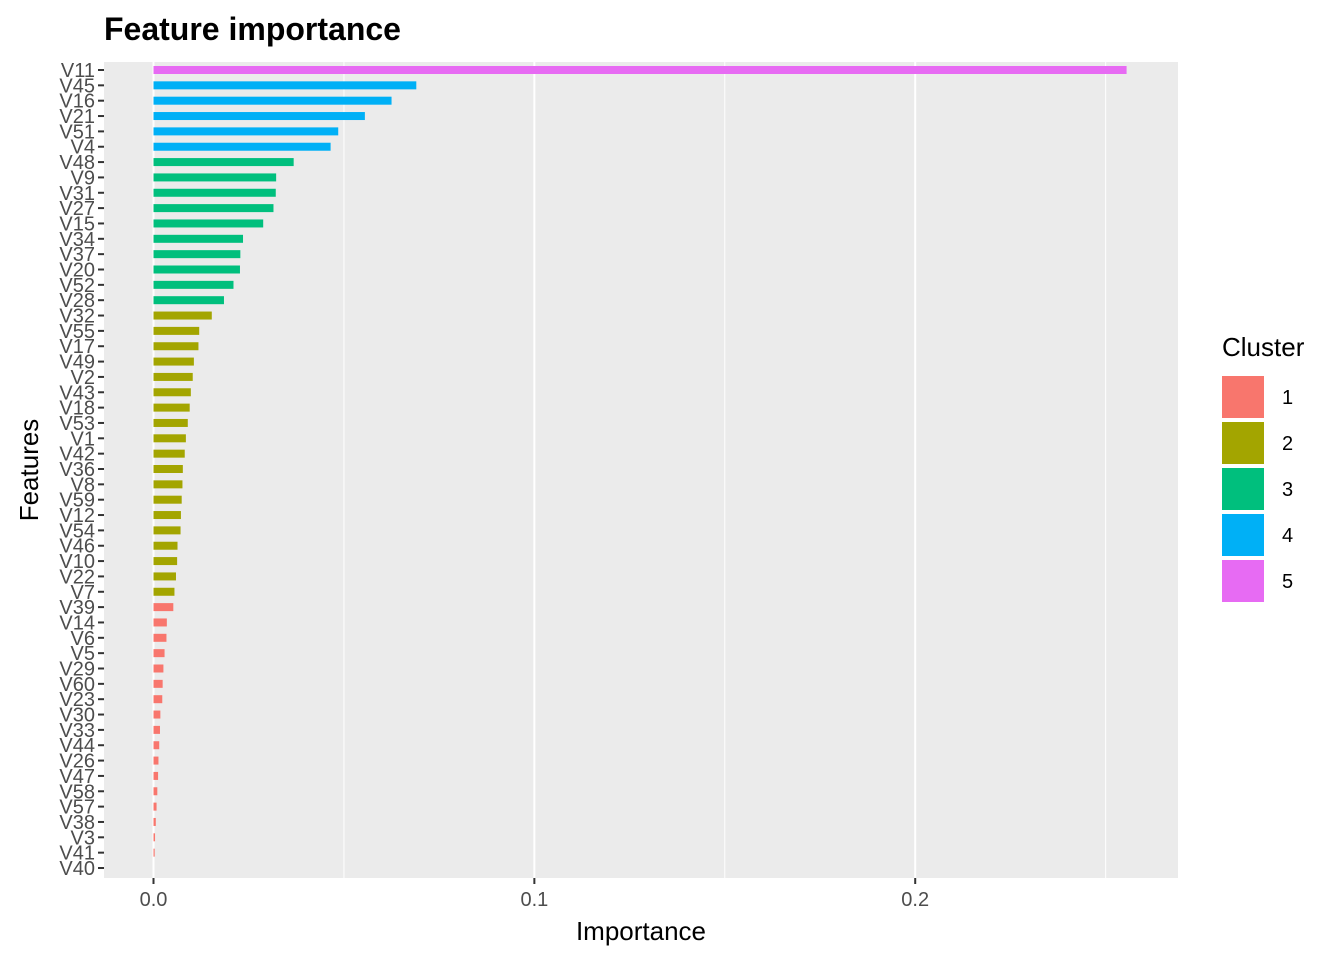 This screenshot has height=965, width=1344. Describe the element at coordinates (164, 576) in the screenshot. I see `bar-V22` at that location.